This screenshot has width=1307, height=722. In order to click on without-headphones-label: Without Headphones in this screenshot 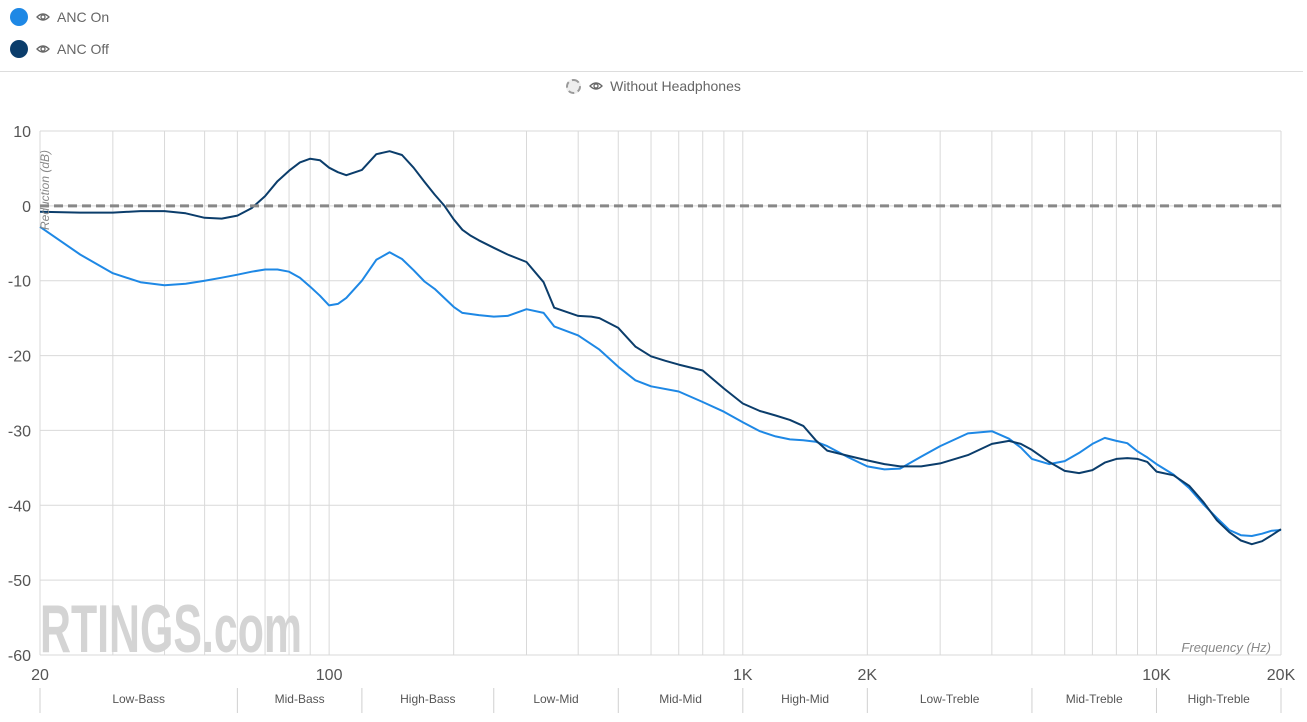, I will do `click(675, 86)`.